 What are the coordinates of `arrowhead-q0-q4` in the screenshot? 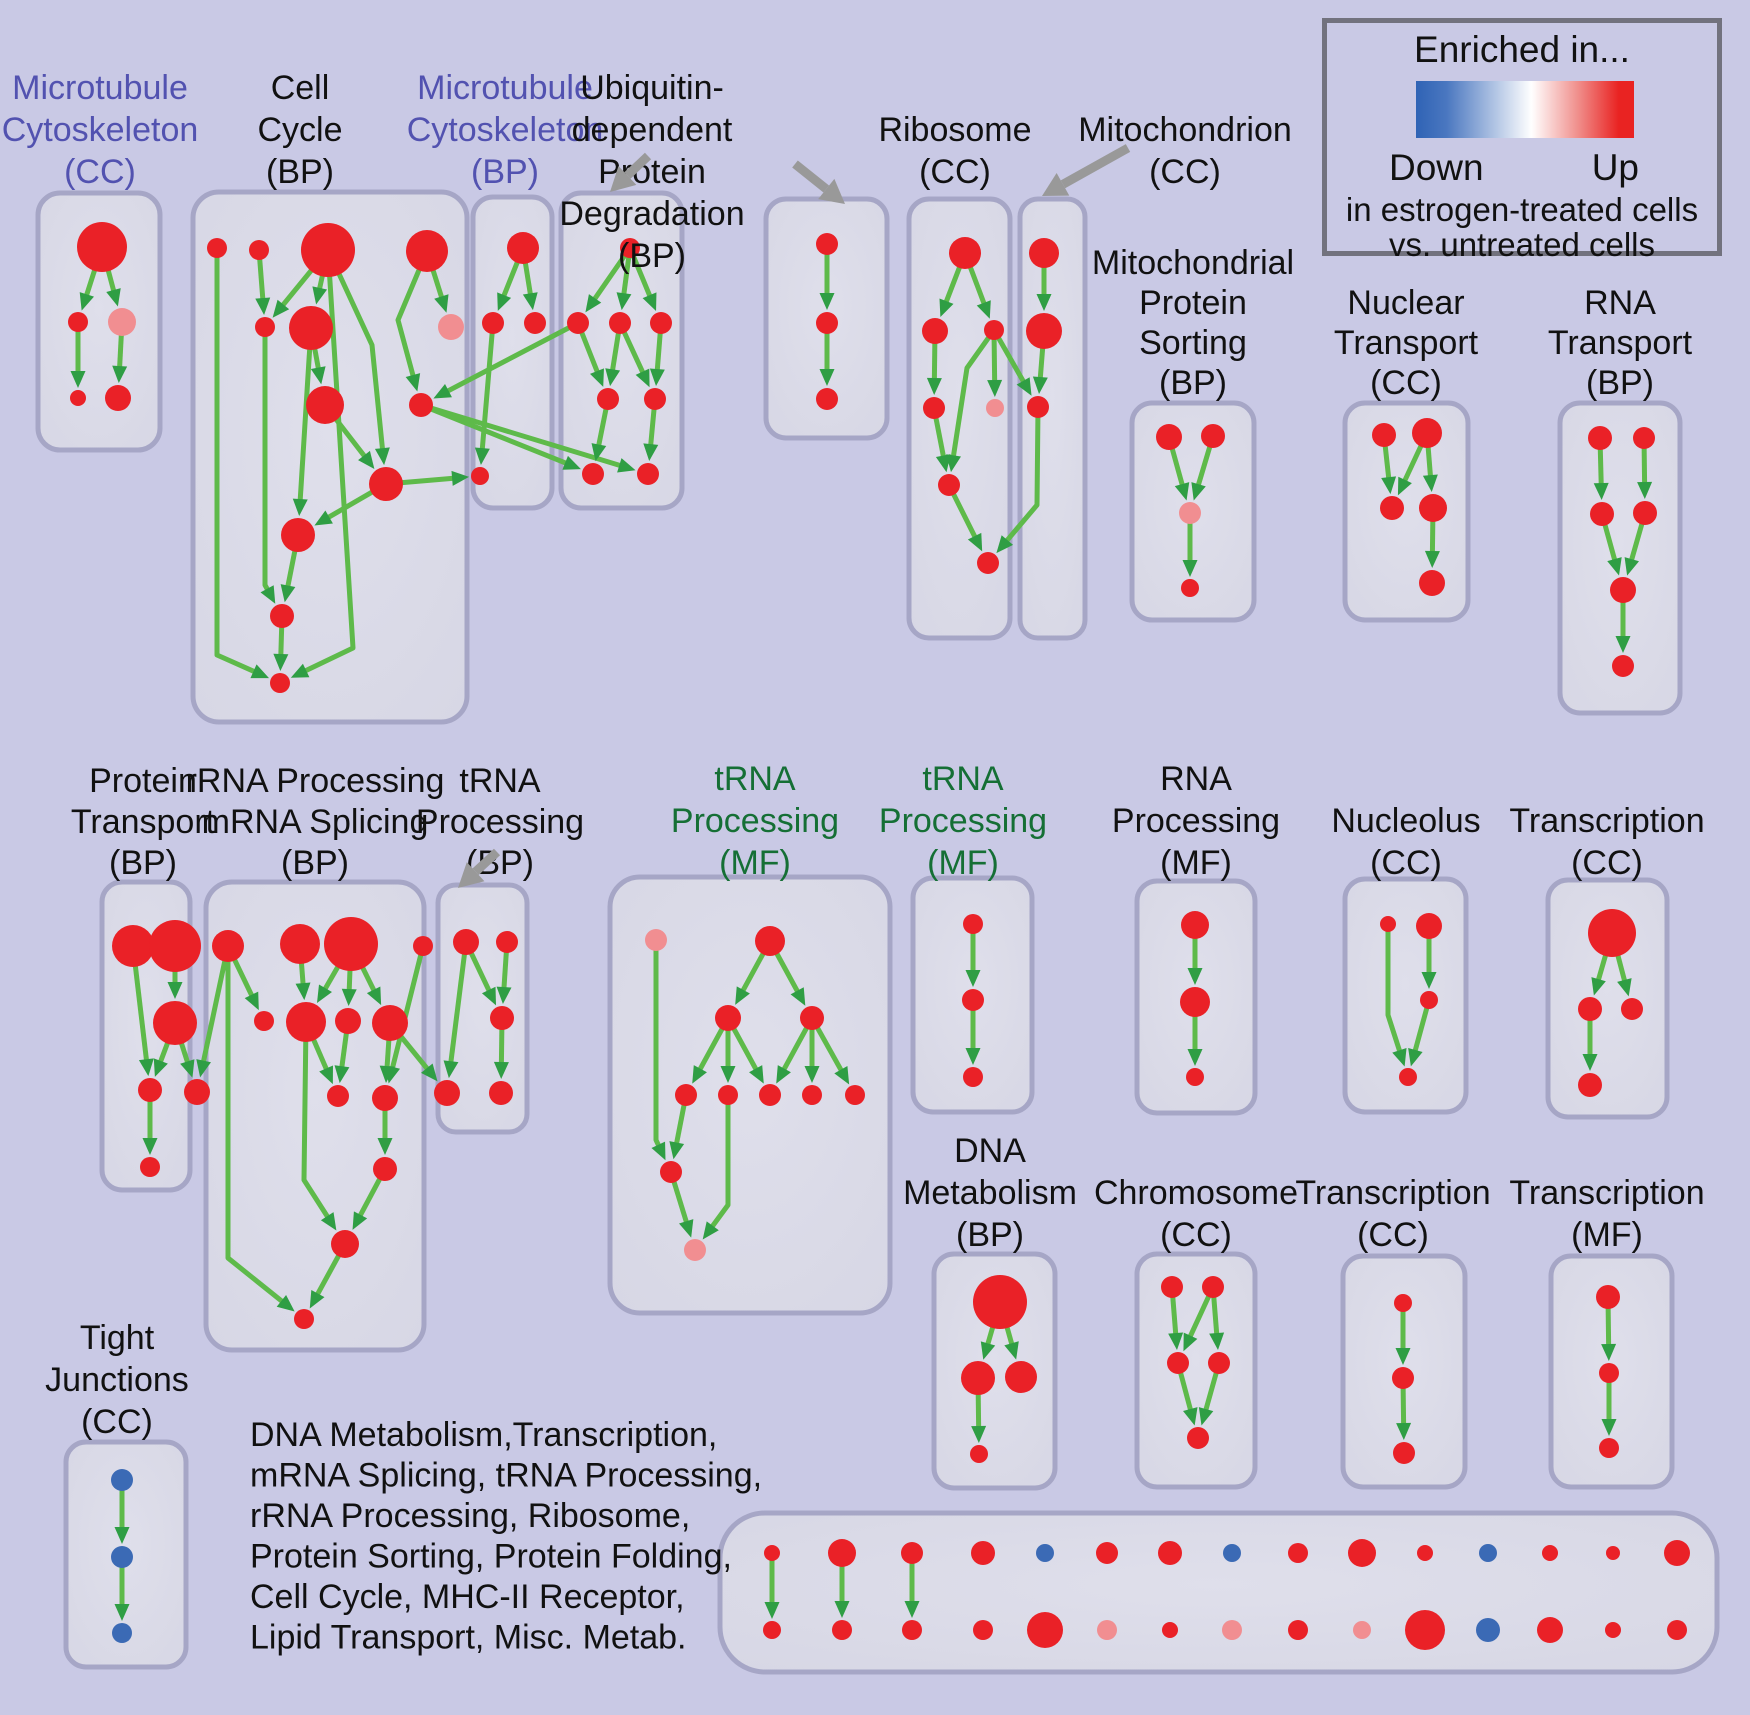 It's located at (251, 1001).